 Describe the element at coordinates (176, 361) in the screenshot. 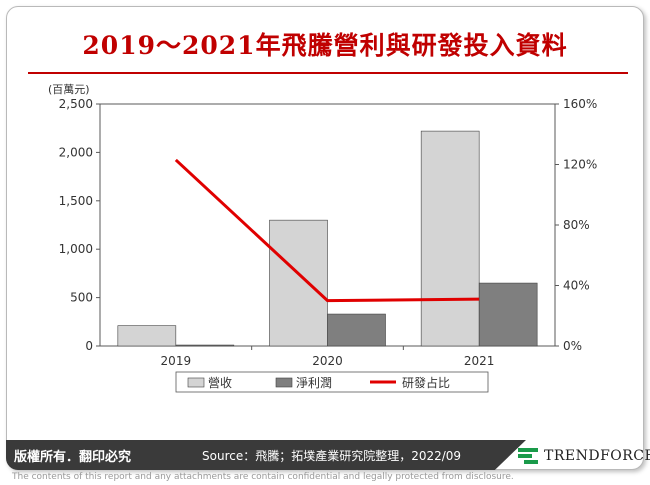

I see `x-axis-tick-label: 2019` at that location.